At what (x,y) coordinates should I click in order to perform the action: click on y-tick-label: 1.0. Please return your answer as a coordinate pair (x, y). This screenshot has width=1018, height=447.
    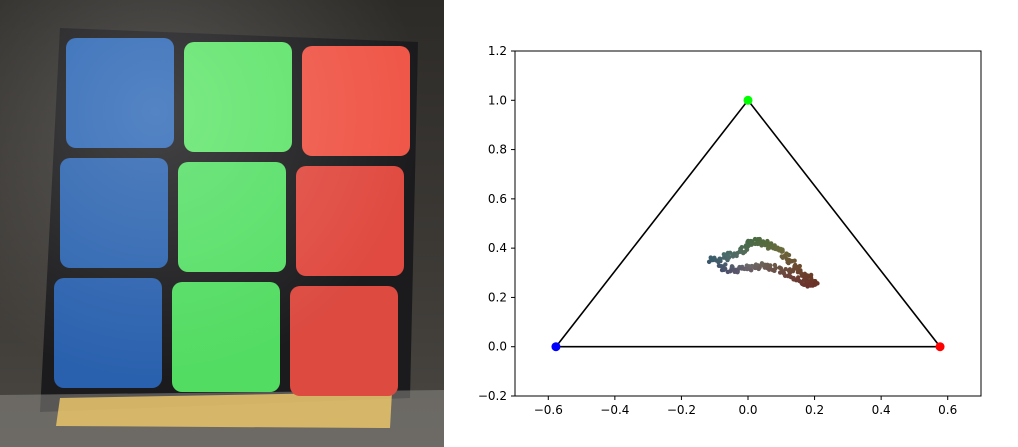
    Looking at the image, I should click on (497, 100).